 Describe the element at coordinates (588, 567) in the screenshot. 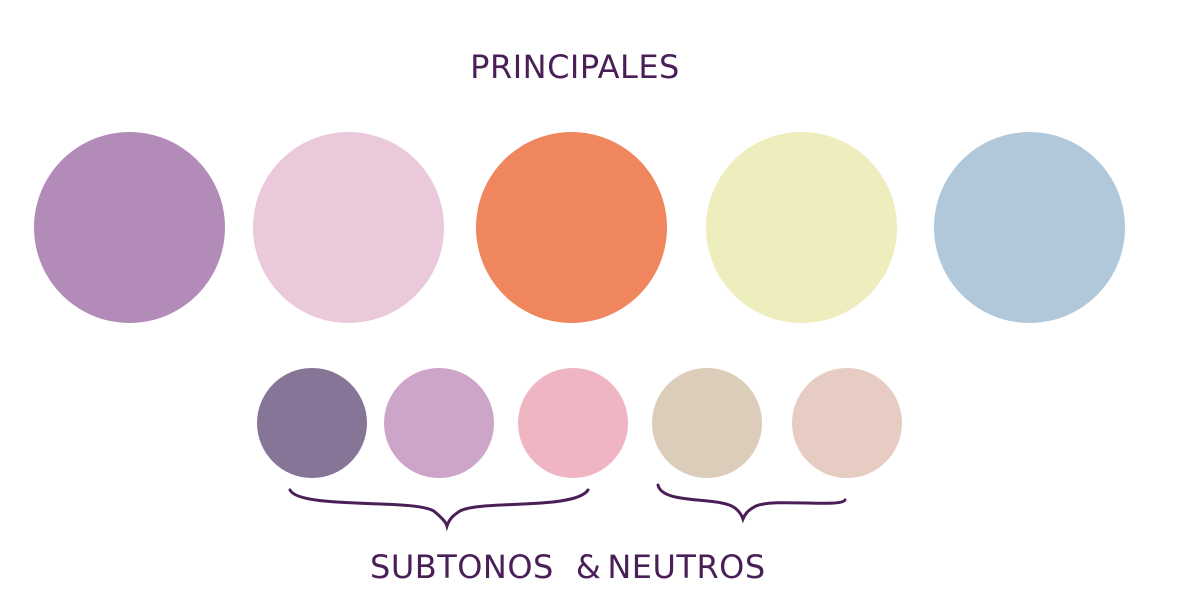

I see `ampersand: &` at that location.